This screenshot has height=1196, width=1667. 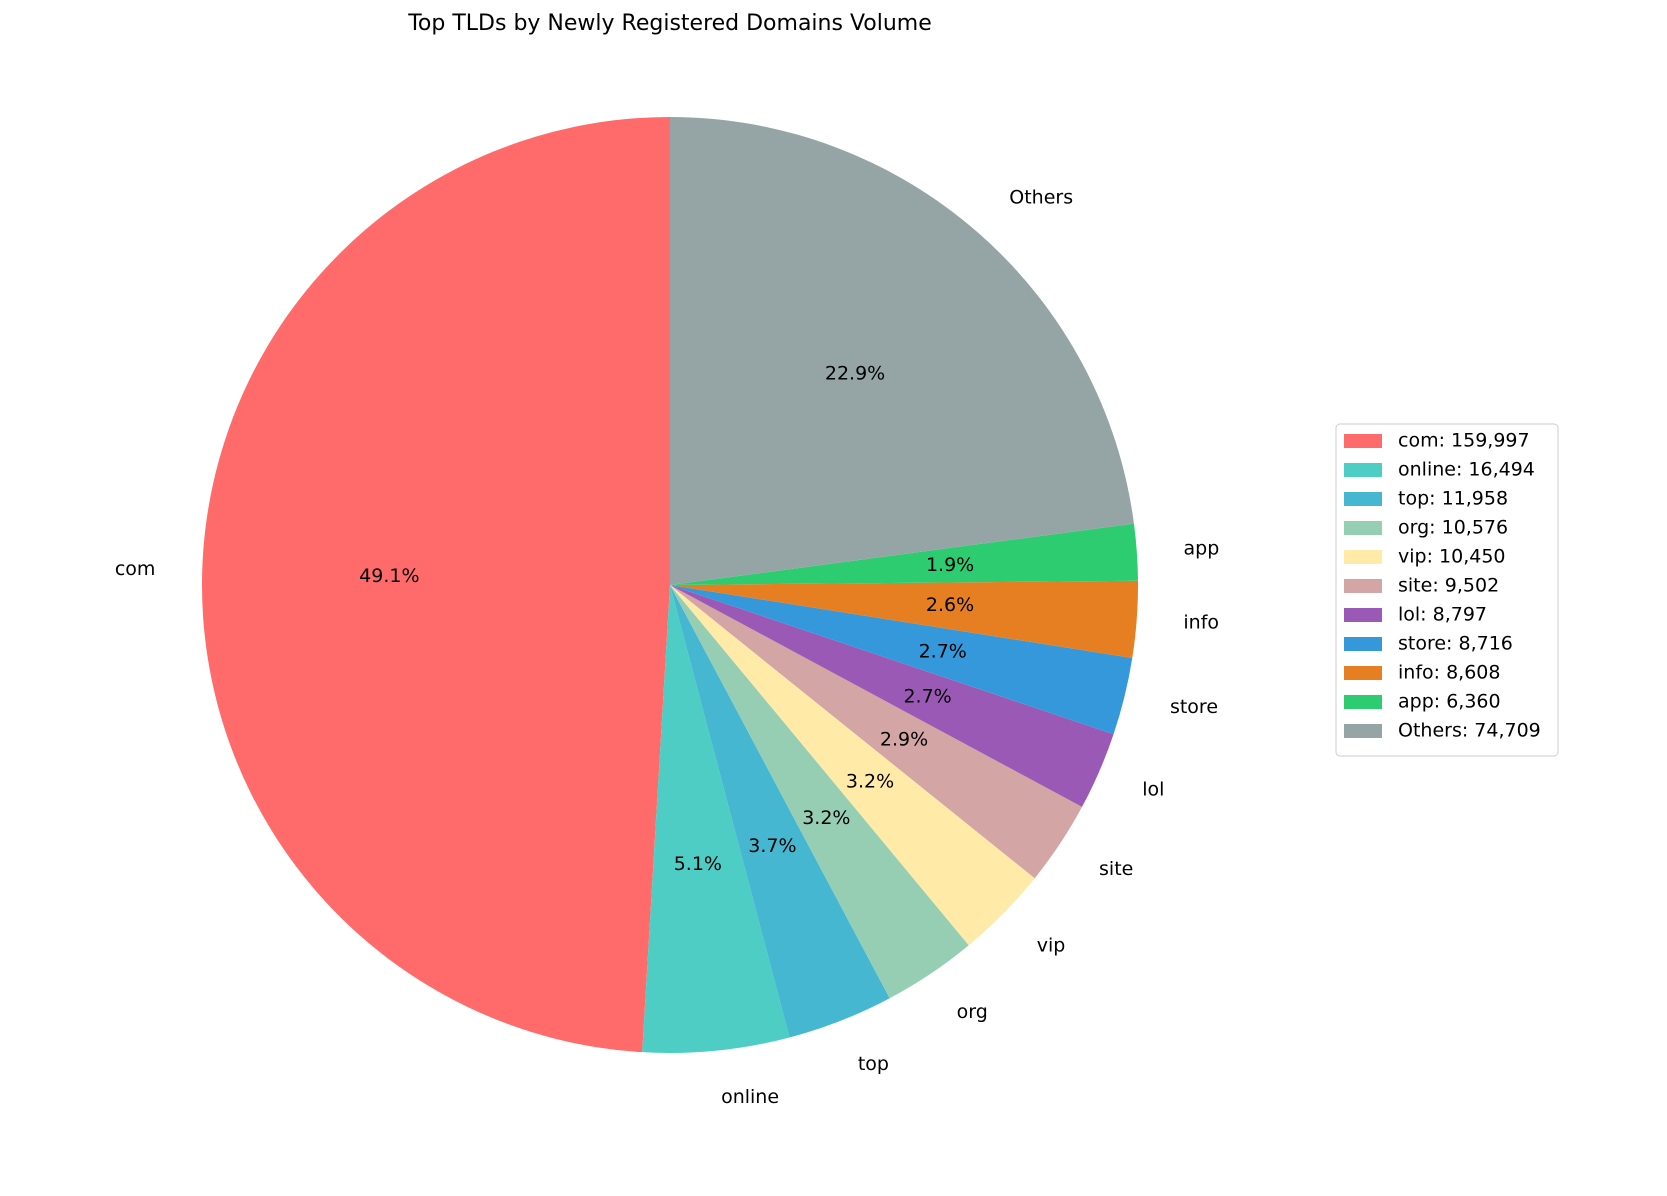 I want to click on legend-label: vip: 10,450, so click(x=1452, y=557).